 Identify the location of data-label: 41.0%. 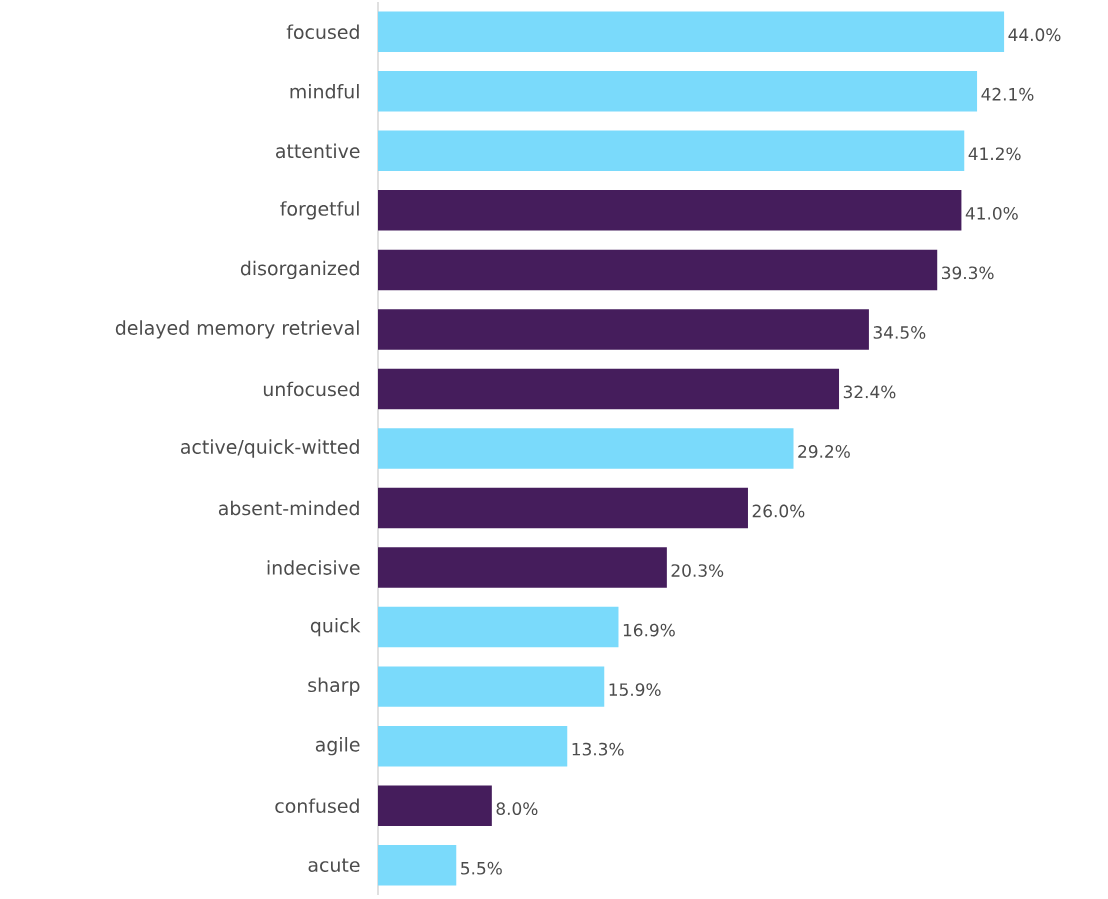
(991, 213).